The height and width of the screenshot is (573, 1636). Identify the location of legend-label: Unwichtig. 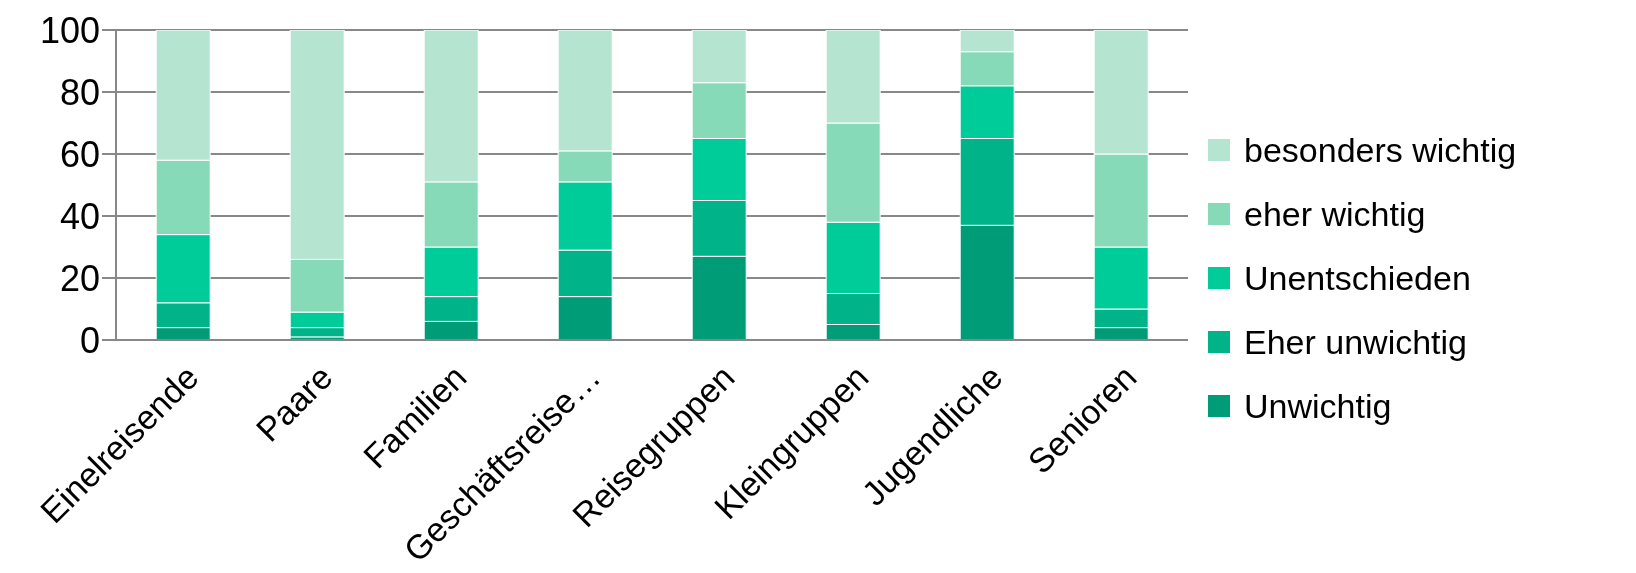
(1318, 406).